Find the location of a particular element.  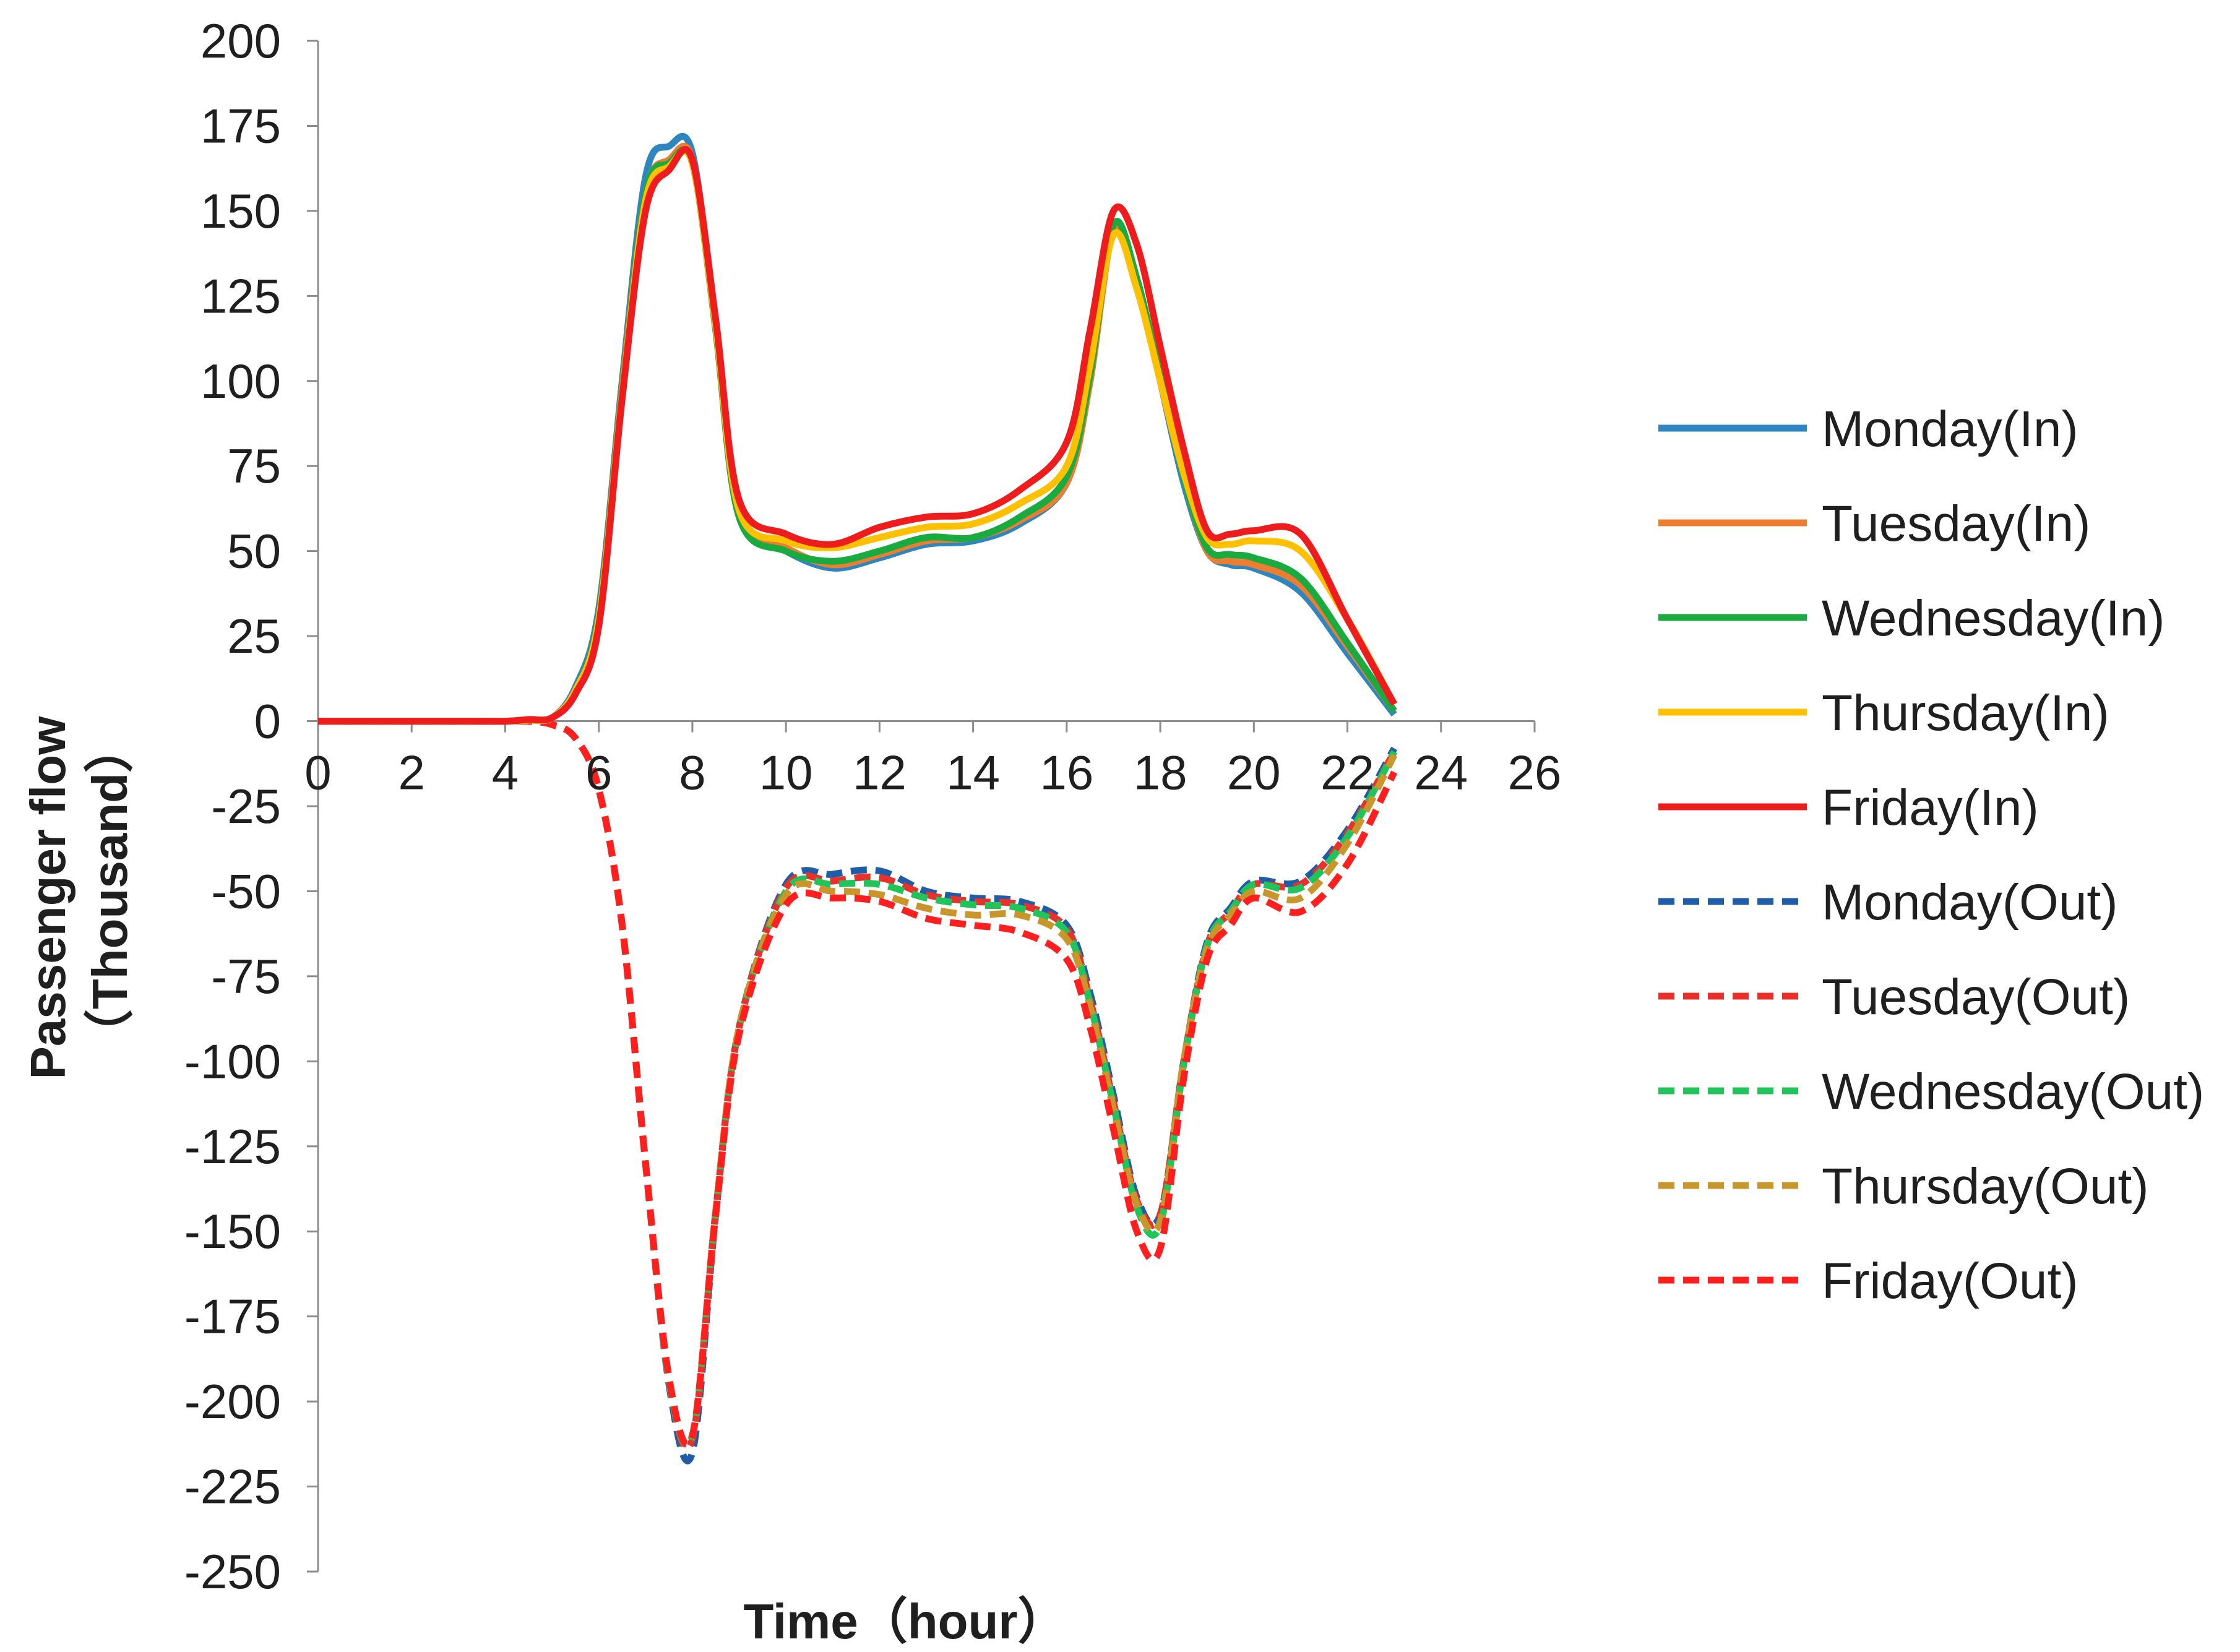

x-tick-label: 4 is located at coordinates (505, 773).